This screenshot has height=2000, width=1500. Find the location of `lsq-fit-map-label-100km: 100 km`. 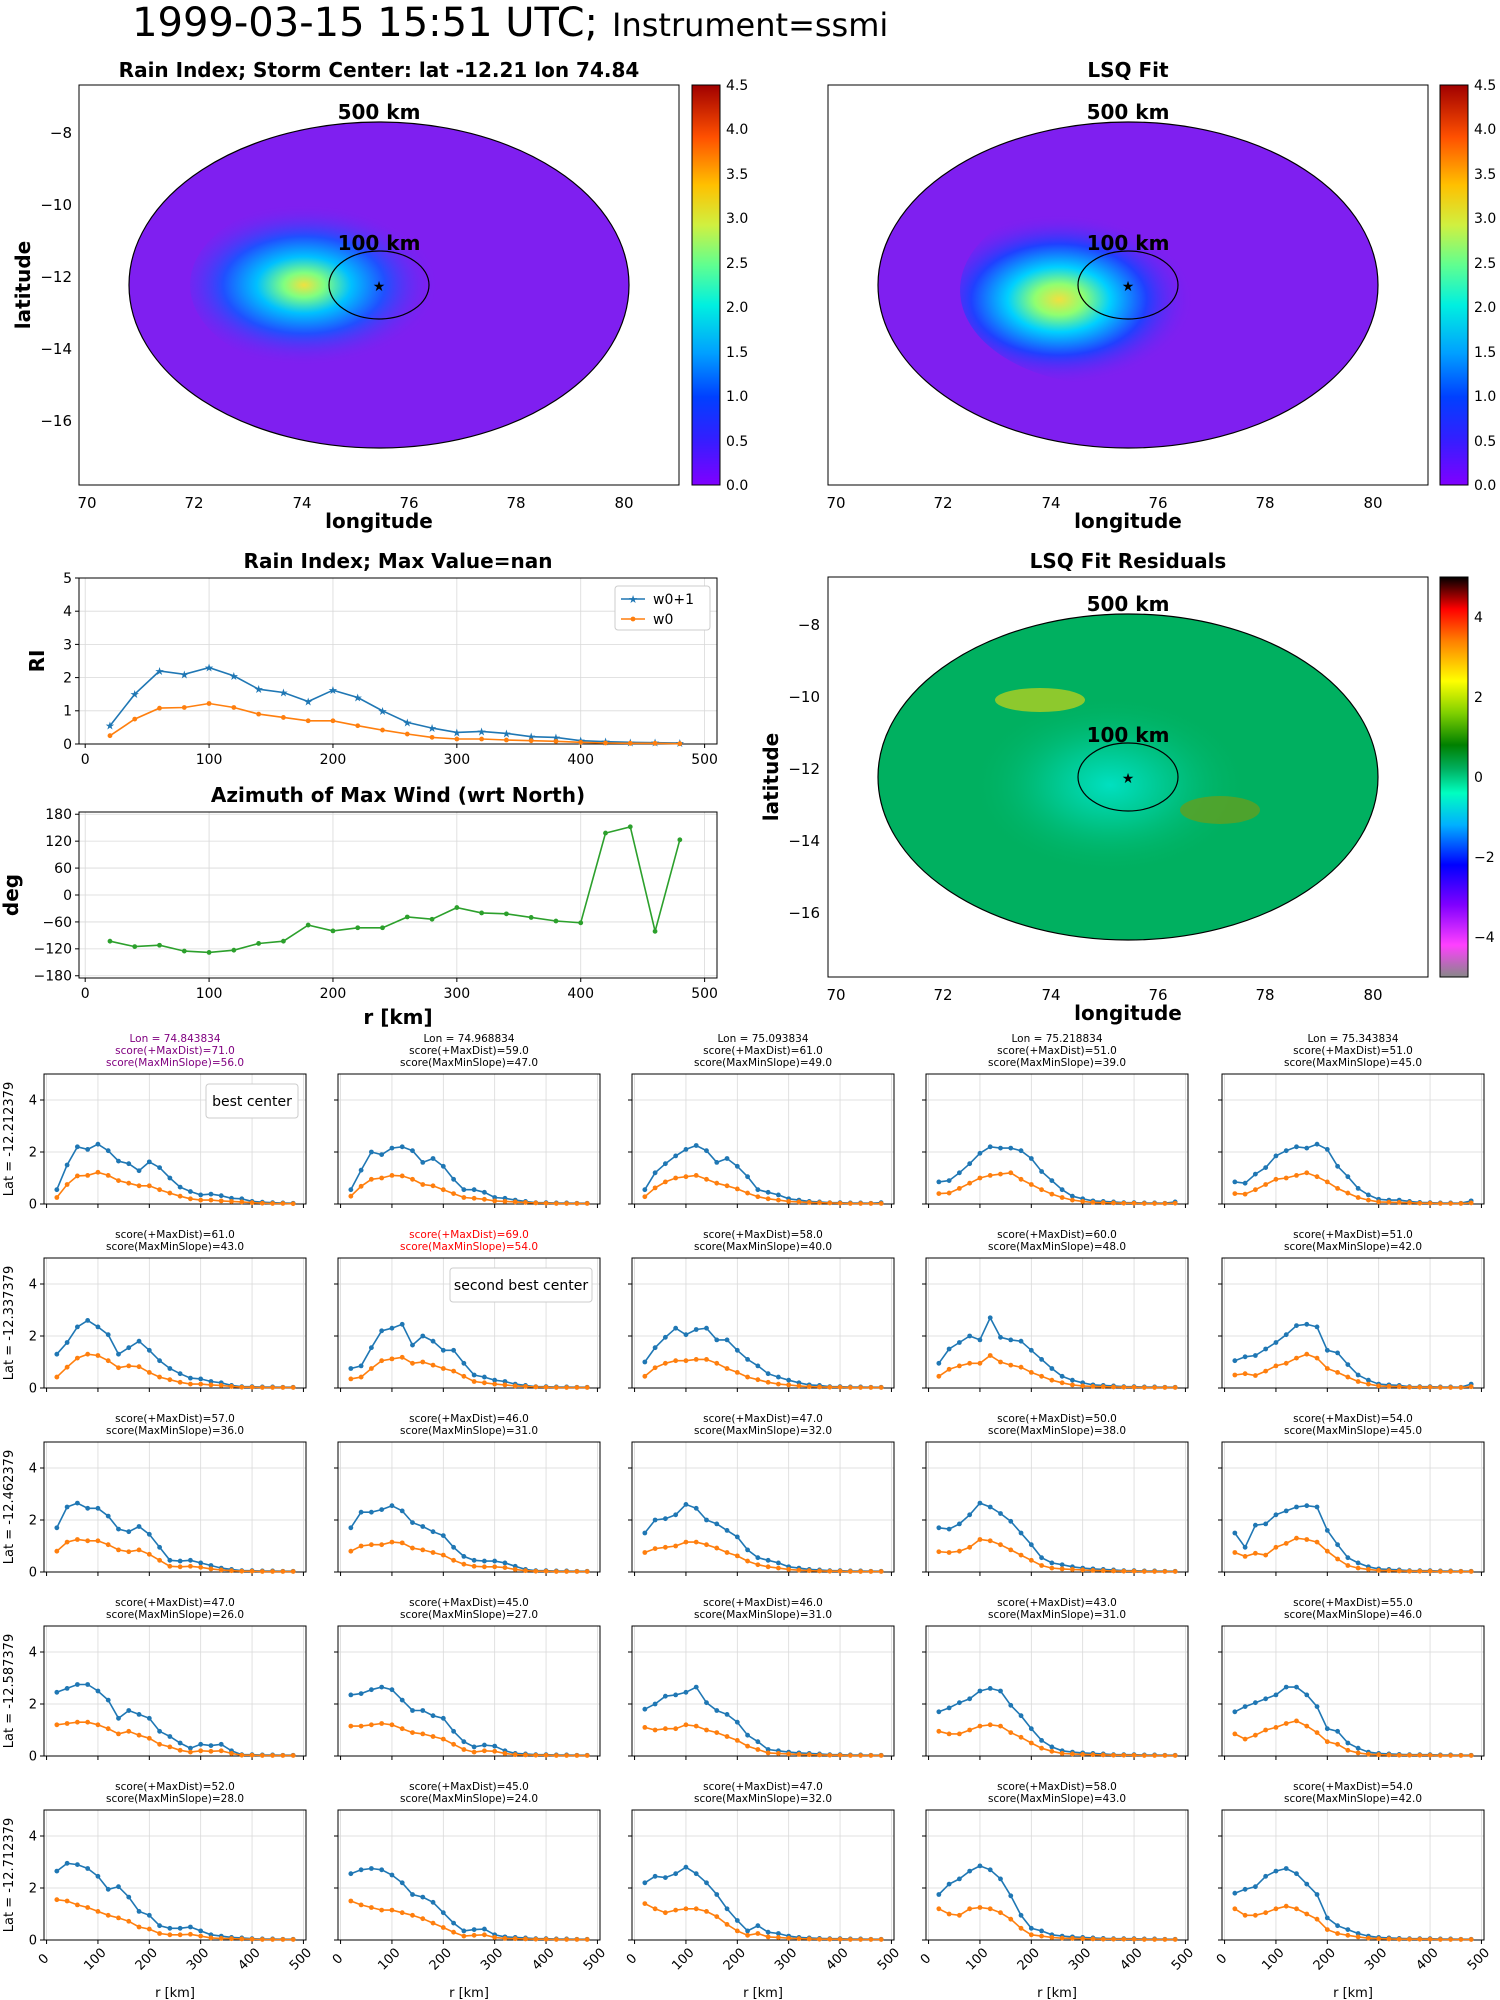

lsq-fit-map-label-100km: 100 km is located at coordinates (1128, 243).